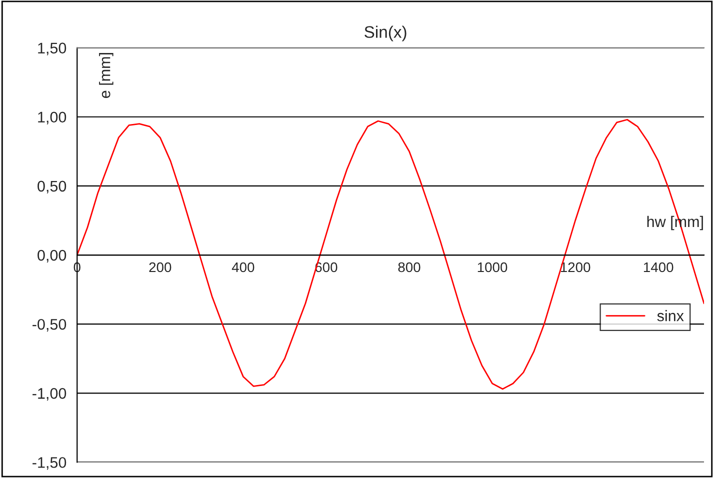 Image resolution: width=714 pixels, height=478 pixels. Describe the element at coordinates (385, 34) in the screenshot. I see `chart-title: Sin(x)` at that location.